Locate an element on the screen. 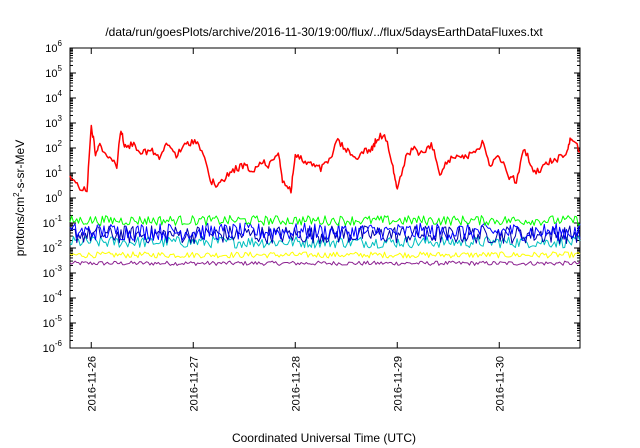 The image size is (640, 448). y-tick-label: 10⁵ is located at coordinates (53, 72).